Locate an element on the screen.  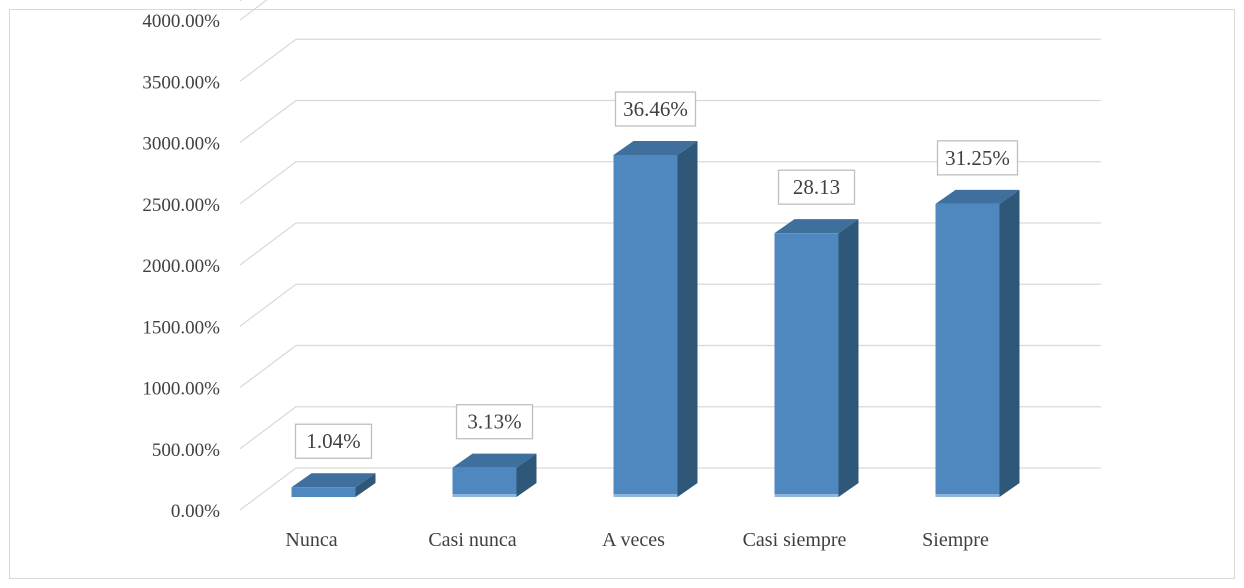
bar-siempre is located at coordinates (977, 343).